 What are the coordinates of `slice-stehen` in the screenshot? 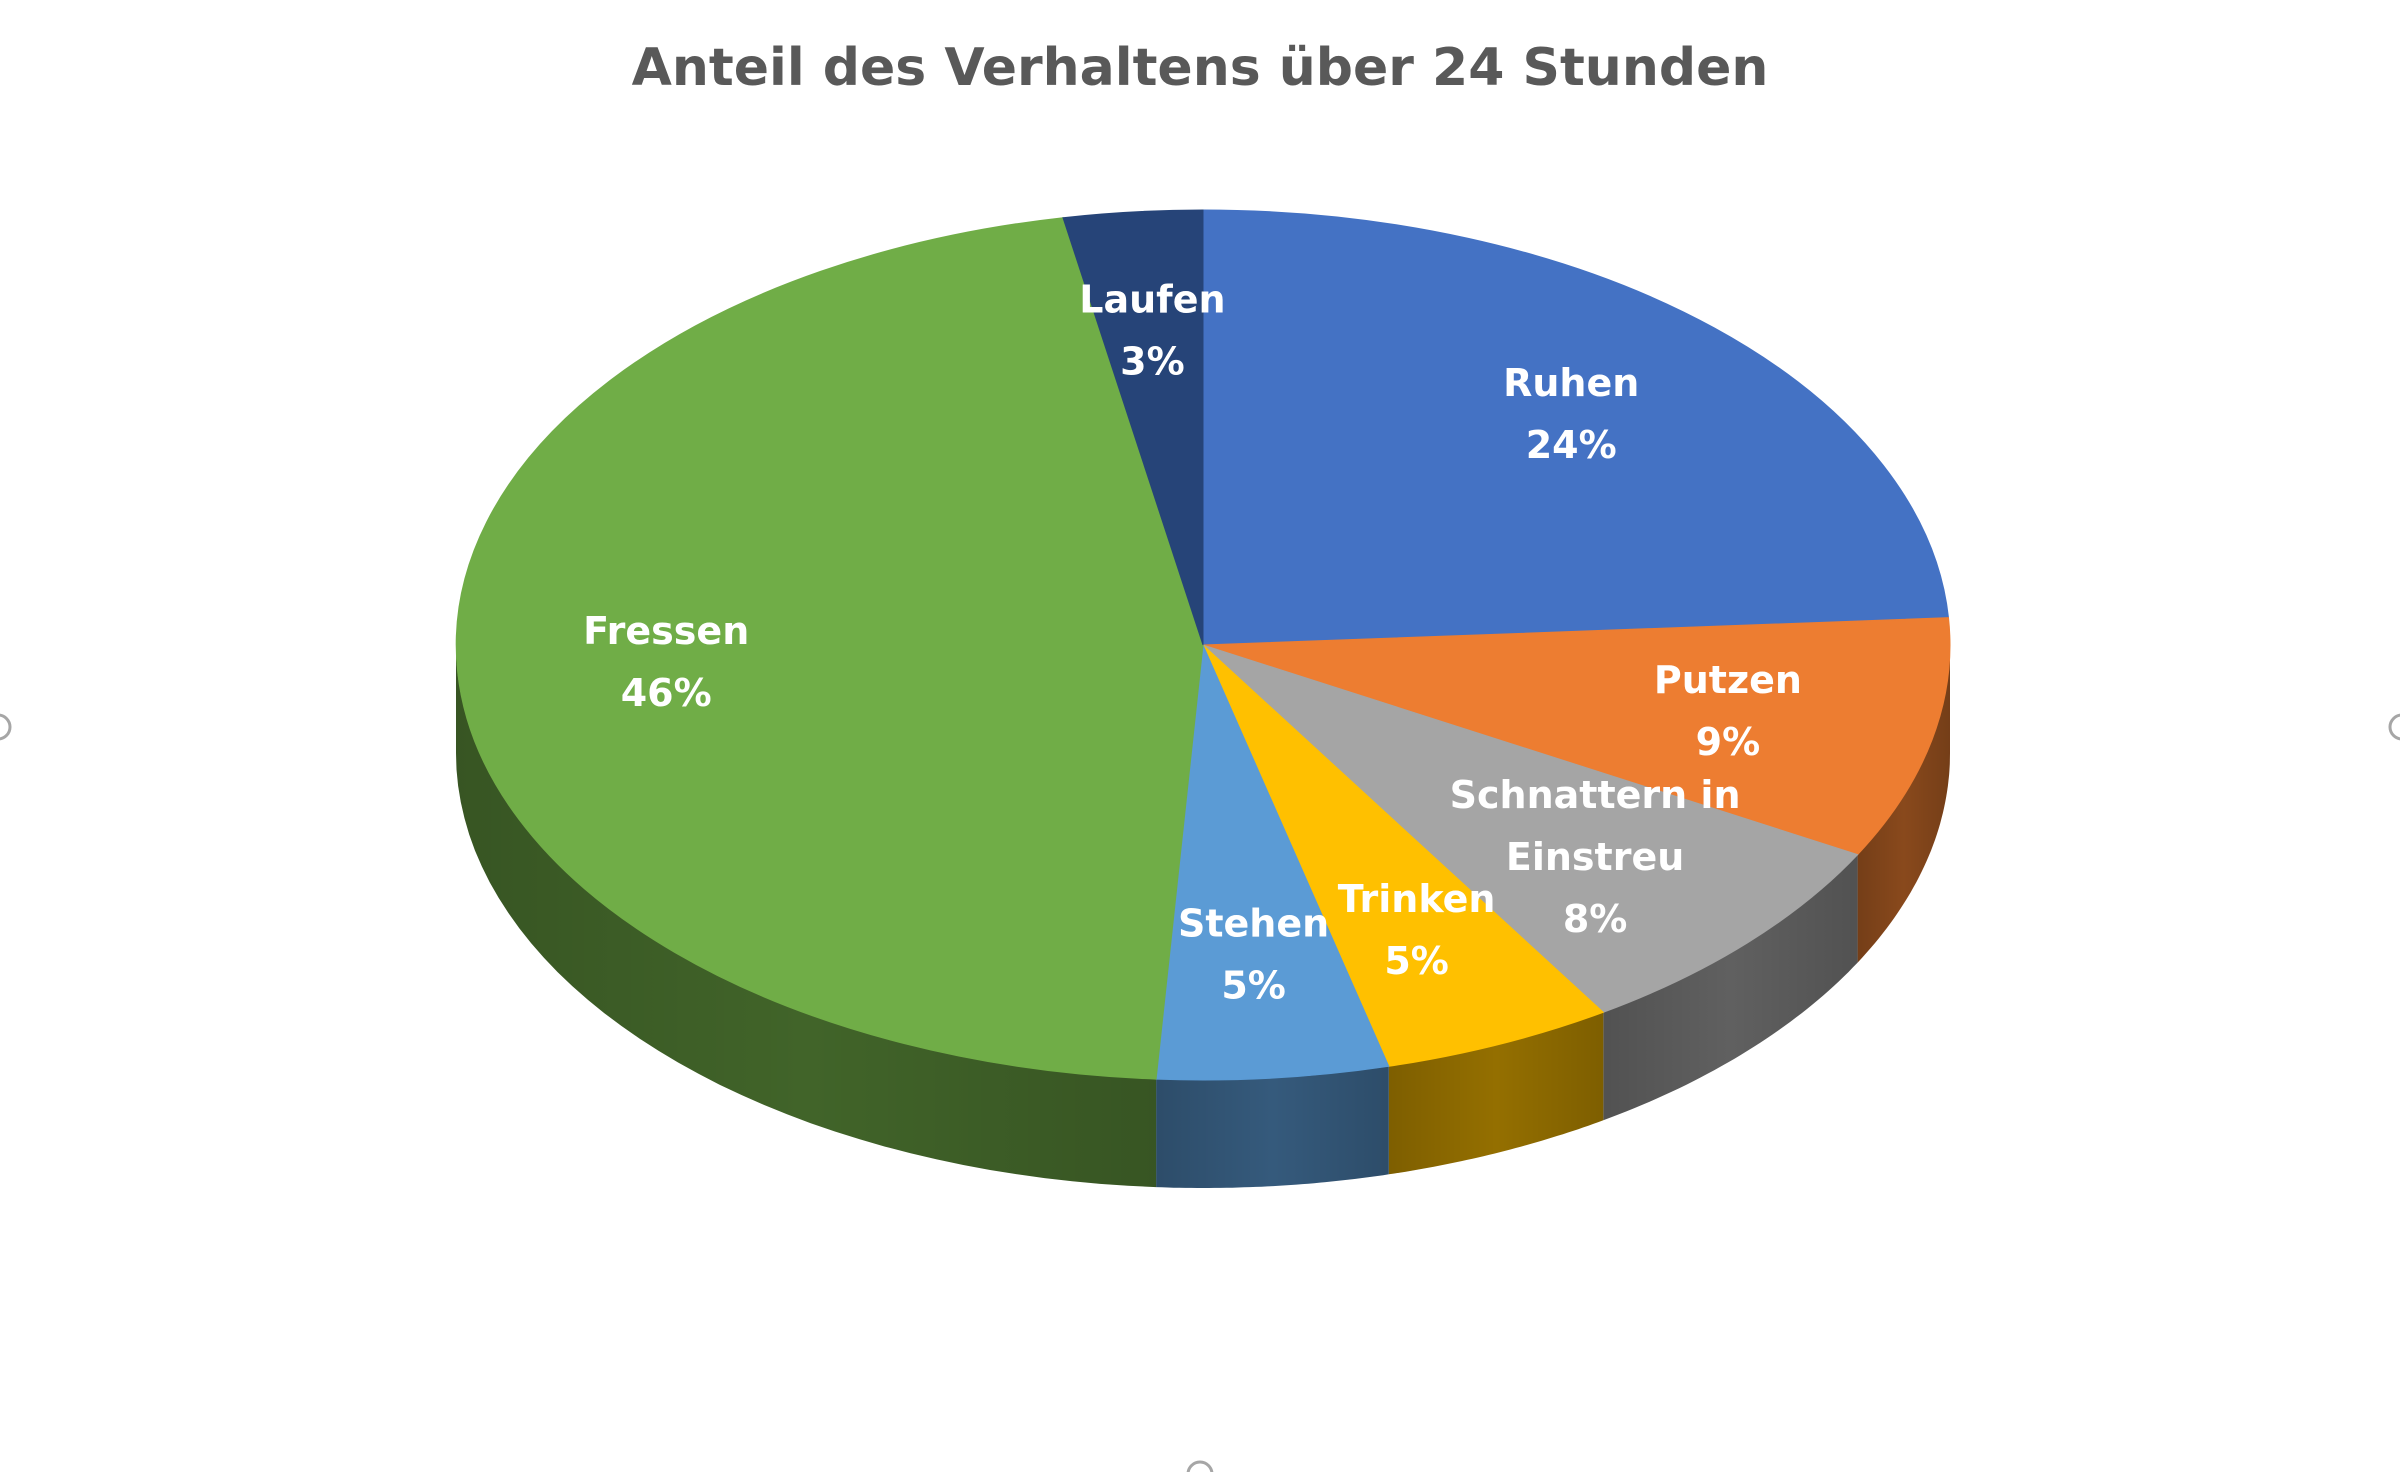 It's located at (1272, 862).